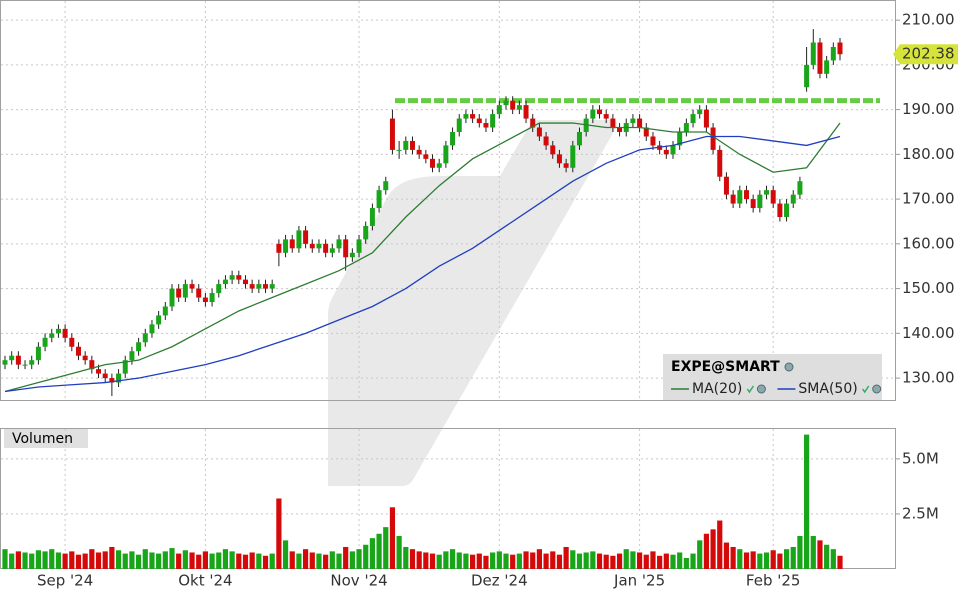 The width and height of the screenshot is (960, 590). Describe the element at coordinates (925, 54) in the screenshot. I see `last-price-tag` at that location.